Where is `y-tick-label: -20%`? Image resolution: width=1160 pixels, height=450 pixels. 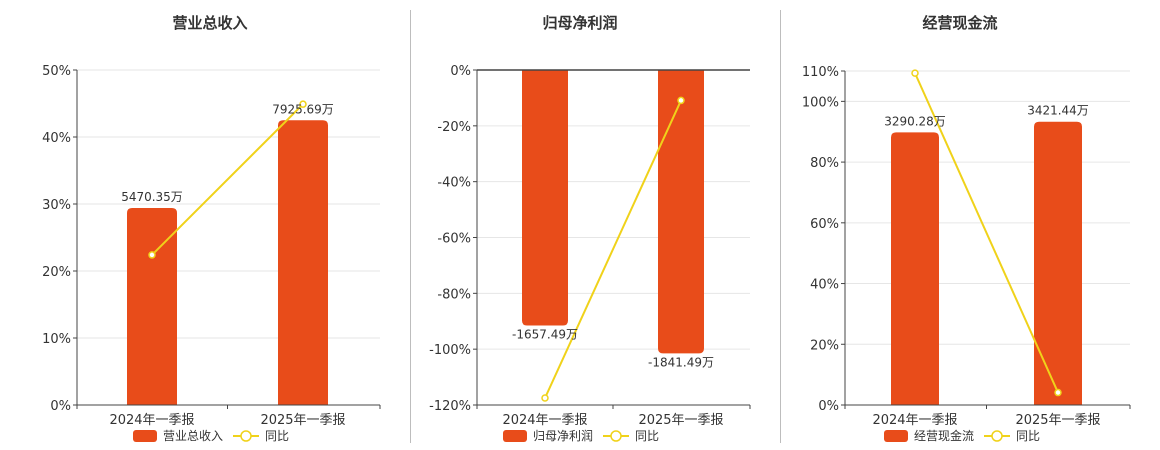 y-tick-label: -20% is located at coordinates (454, 127).